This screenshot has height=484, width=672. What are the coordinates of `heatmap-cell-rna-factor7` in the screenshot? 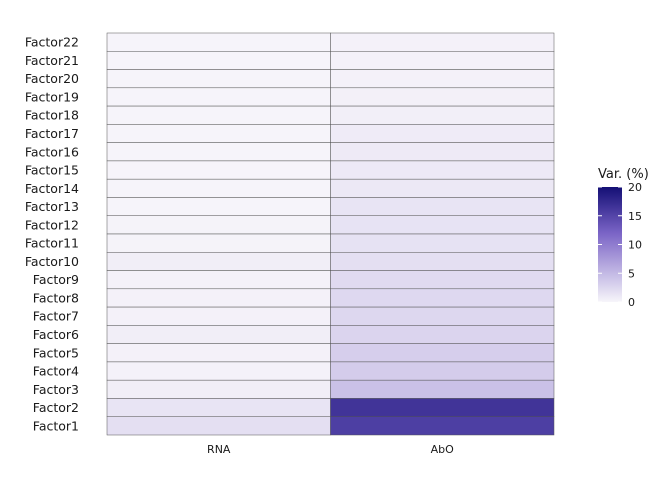 It's located at (218, 316).